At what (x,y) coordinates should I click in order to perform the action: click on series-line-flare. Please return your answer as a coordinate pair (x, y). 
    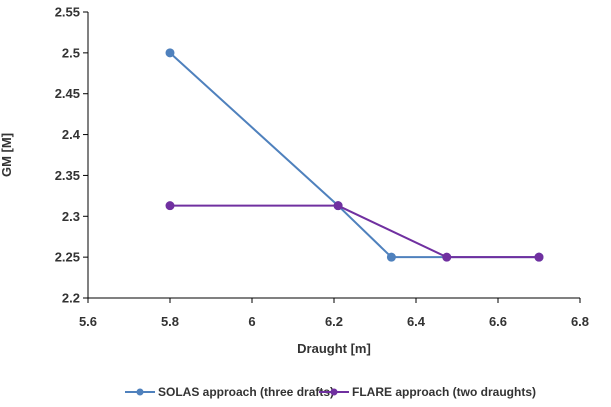
    Looking at the image, I should click on (354, 231).